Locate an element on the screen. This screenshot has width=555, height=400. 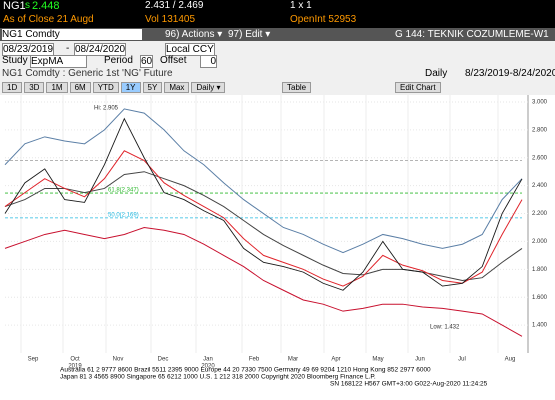
template: G 144: TEKNIK COZUMLEME-W1 is located at coordinates (472, 34).